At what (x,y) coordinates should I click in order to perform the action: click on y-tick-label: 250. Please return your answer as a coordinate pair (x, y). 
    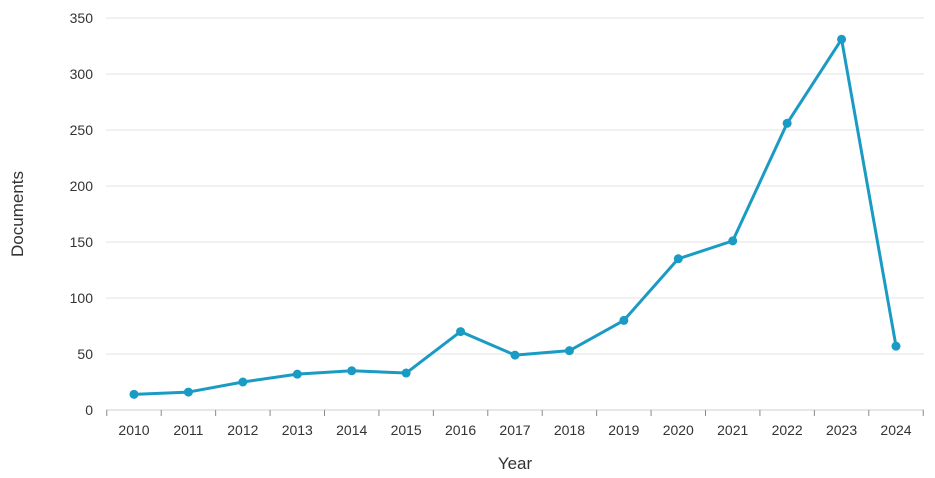
    Looking at the image, I should click on (82, 130).